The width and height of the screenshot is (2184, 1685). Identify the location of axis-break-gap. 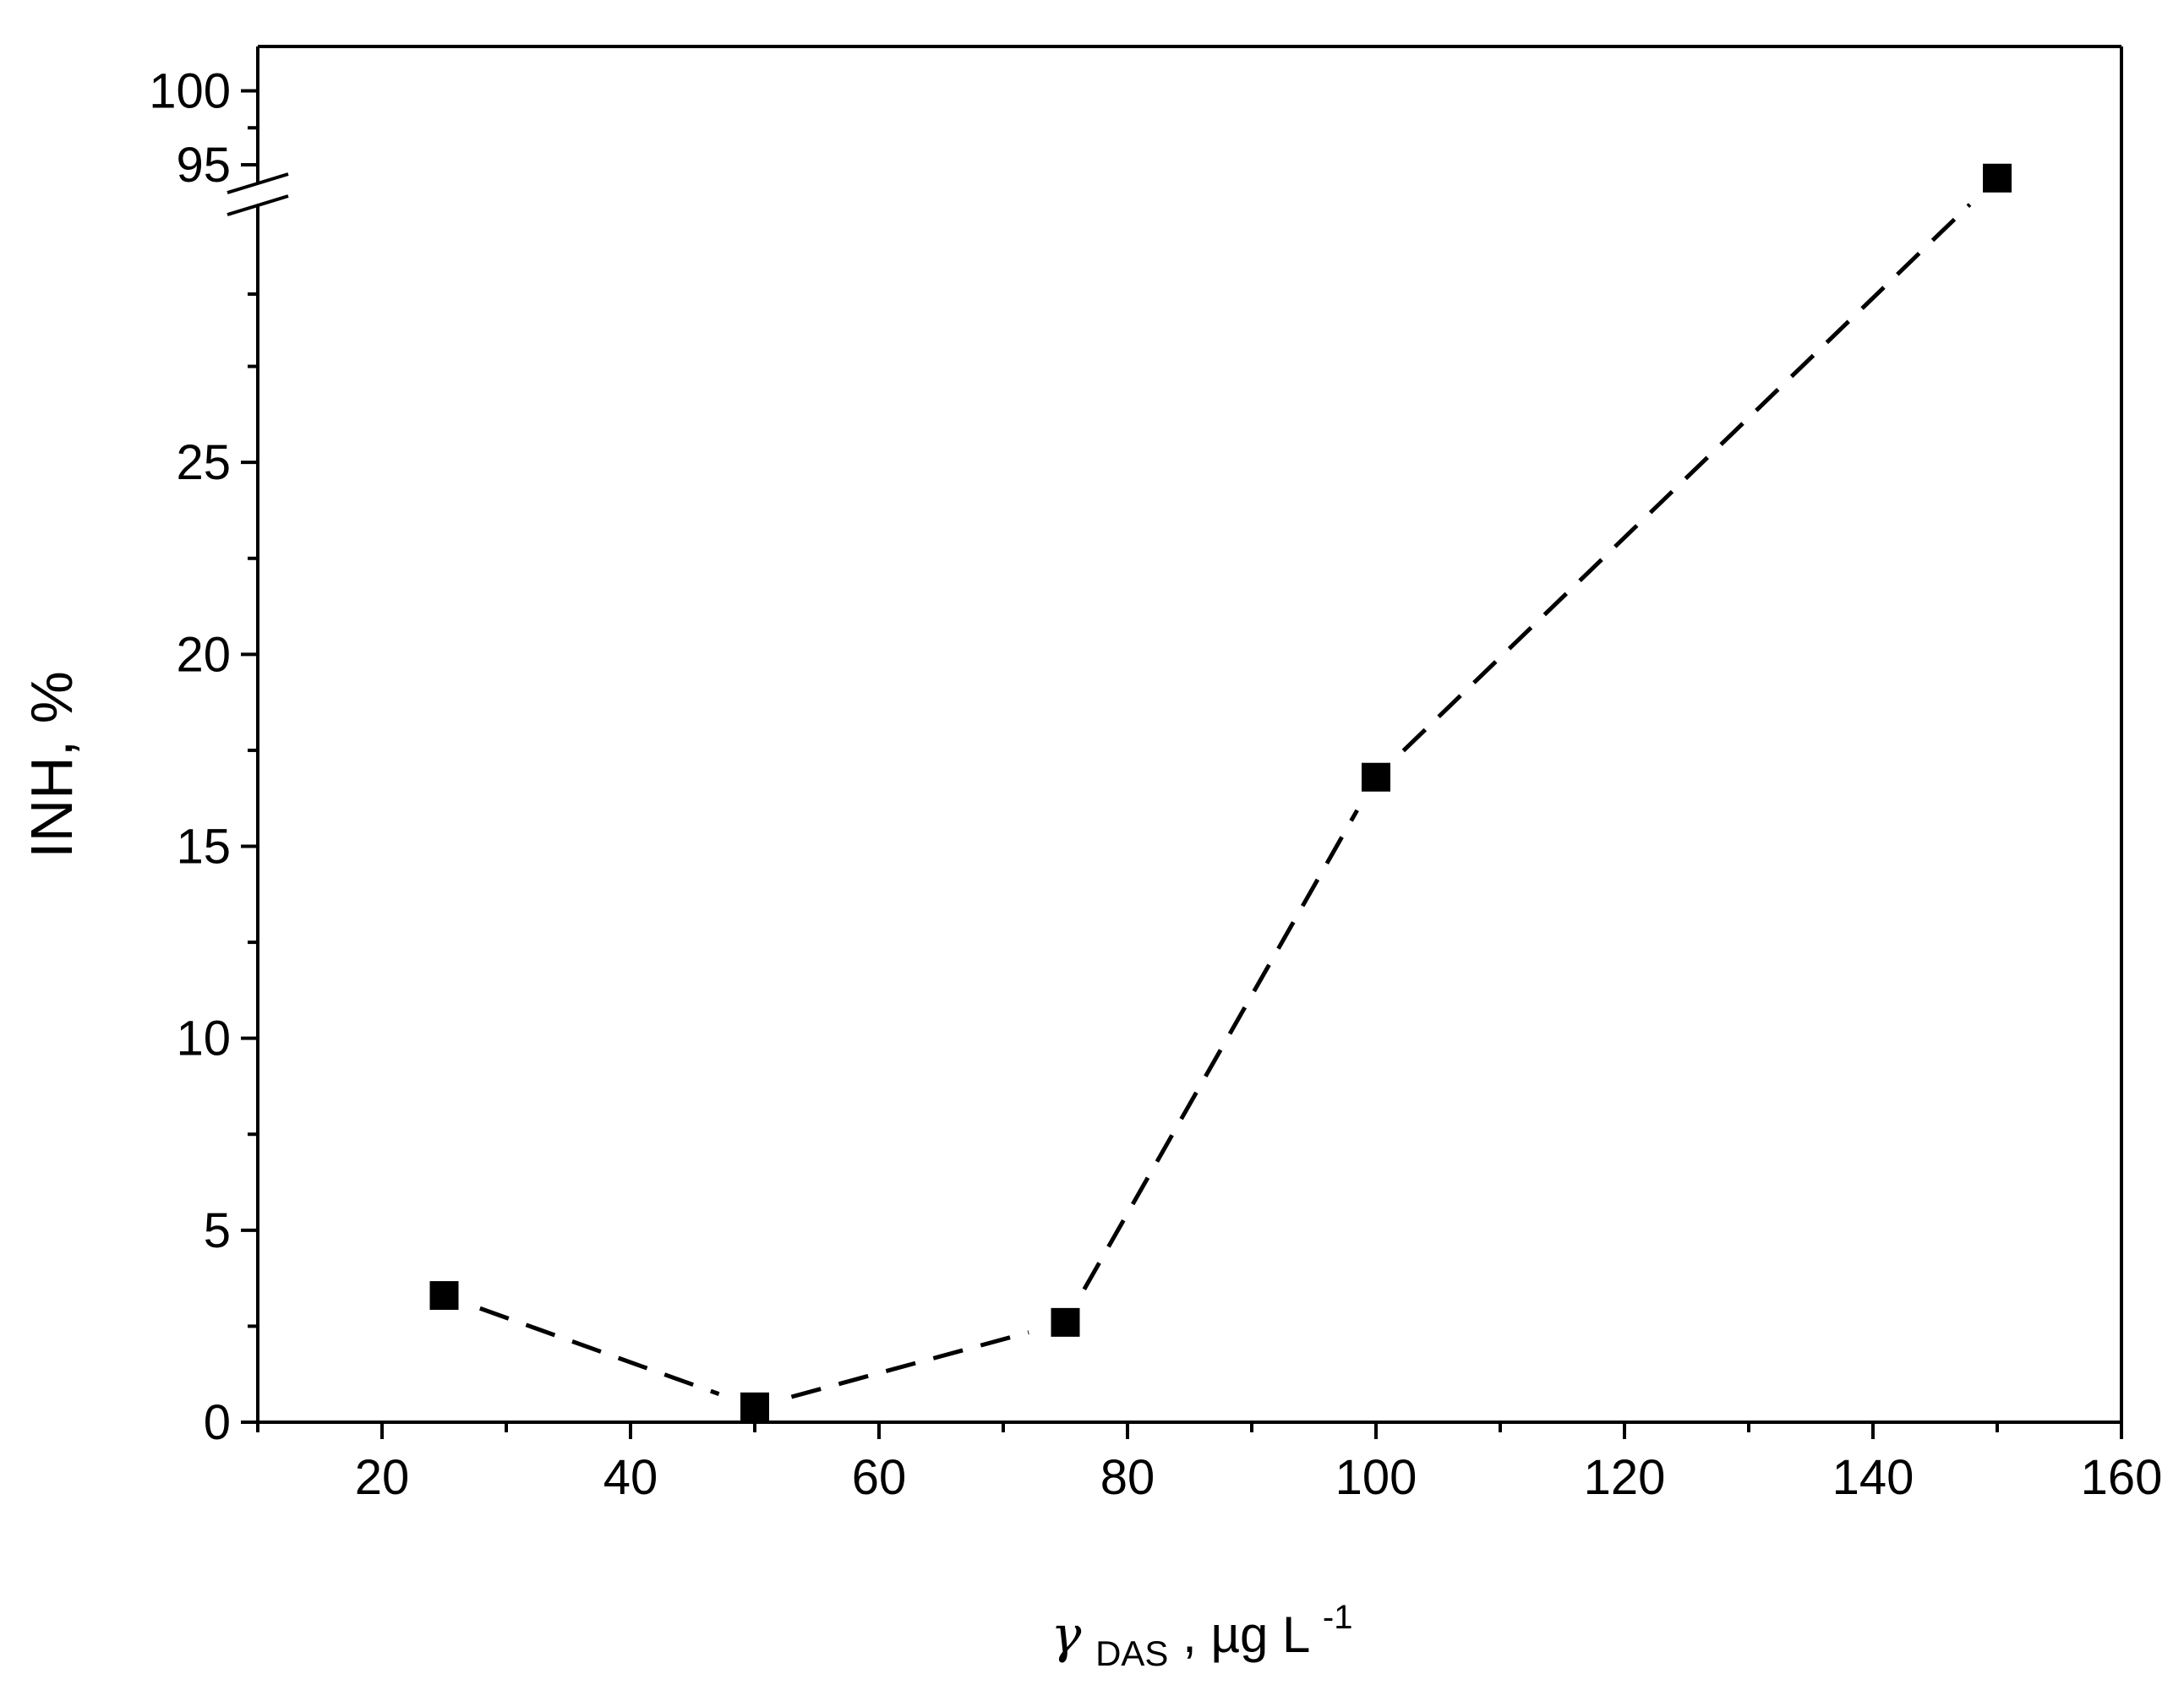
(258, 194).